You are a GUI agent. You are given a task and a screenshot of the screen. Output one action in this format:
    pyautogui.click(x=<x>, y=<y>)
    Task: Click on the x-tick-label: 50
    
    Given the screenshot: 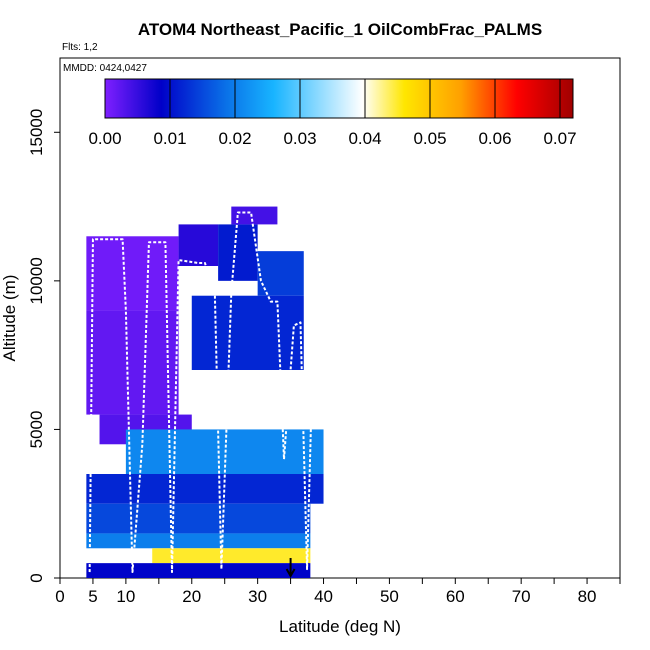 What is the action you would take?
    pyautogui.click(x=389, y=596)
    